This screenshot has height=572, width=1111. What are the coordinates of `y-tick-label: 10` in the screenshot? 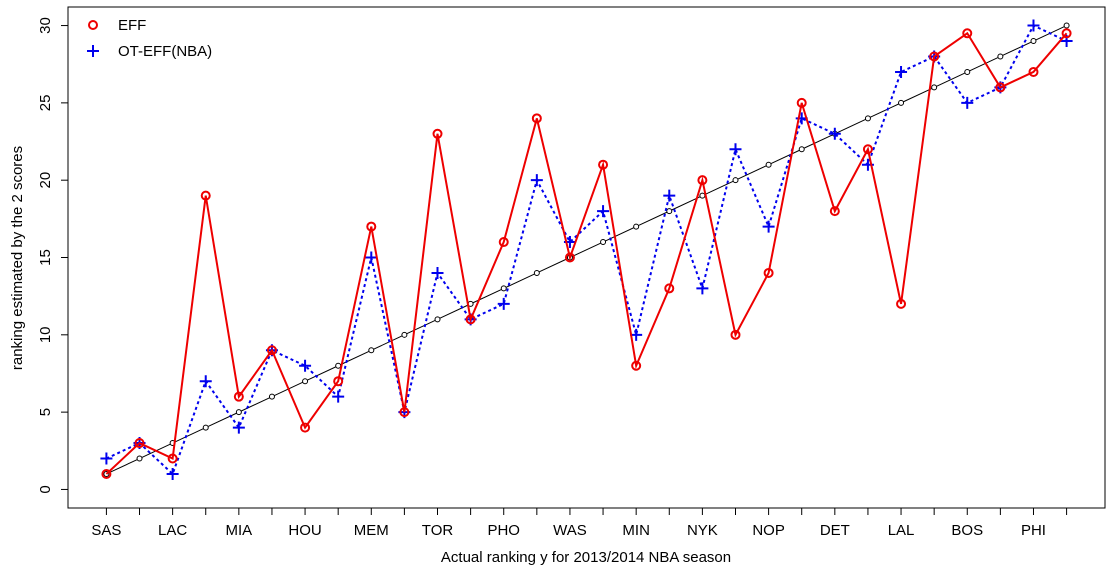 It's located at (45, 334).